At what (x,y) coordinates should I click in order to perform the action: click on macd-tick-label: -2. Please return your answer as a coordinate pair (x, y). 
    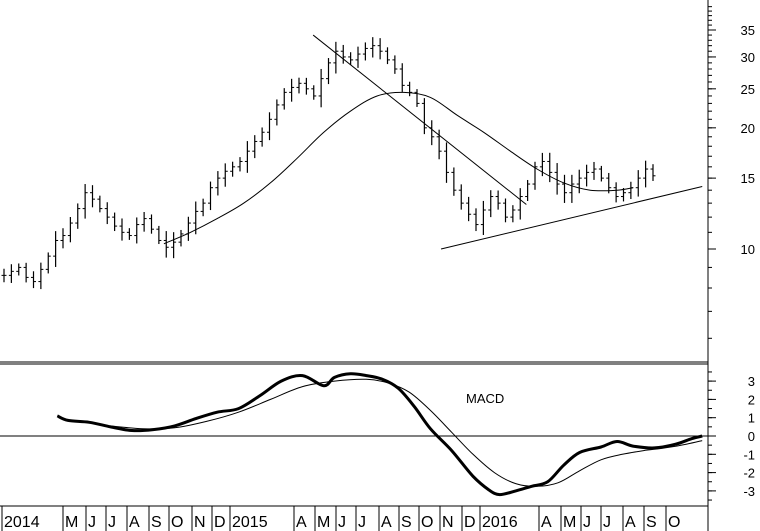
    Looking at the image, I should click on (749, 473).